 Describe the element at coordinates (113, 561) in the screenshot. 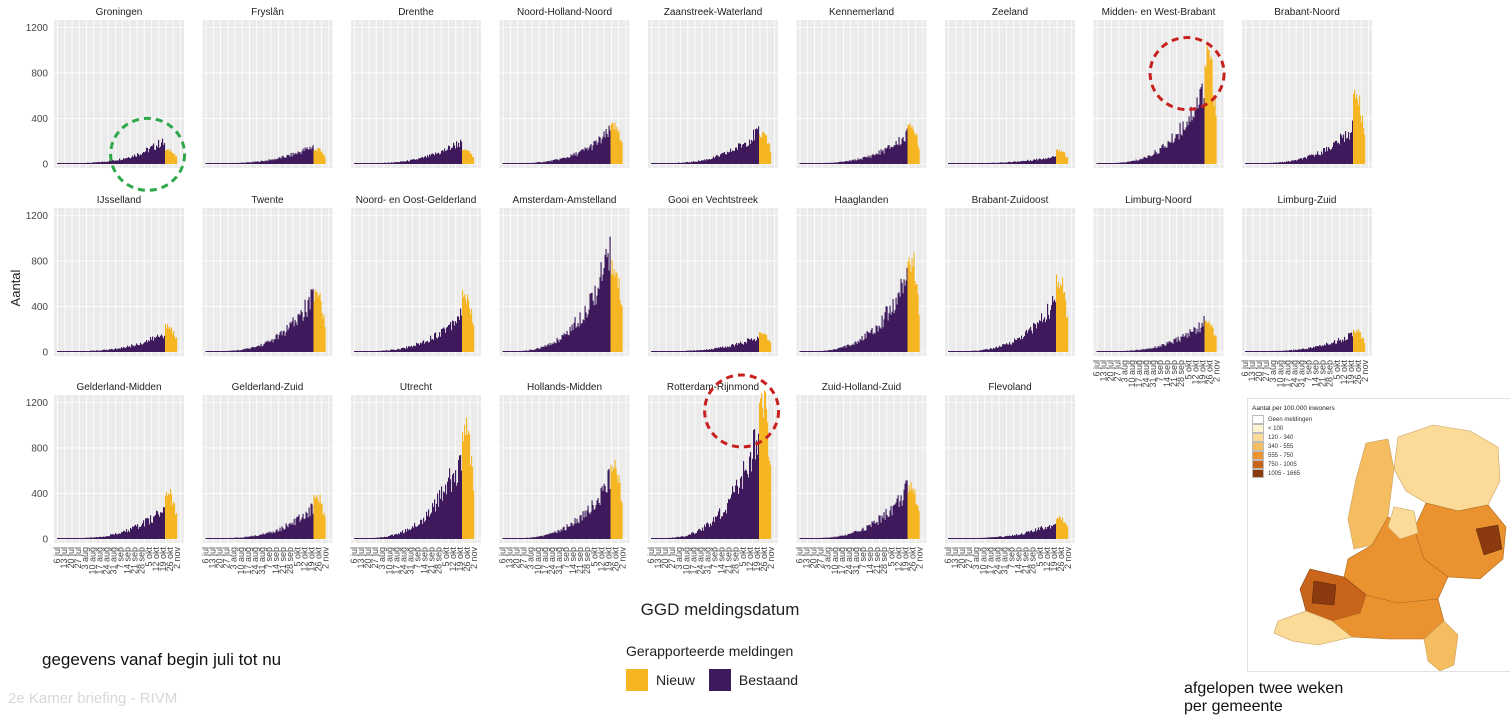

I see `x-tick-label: 31 aug` at that location.